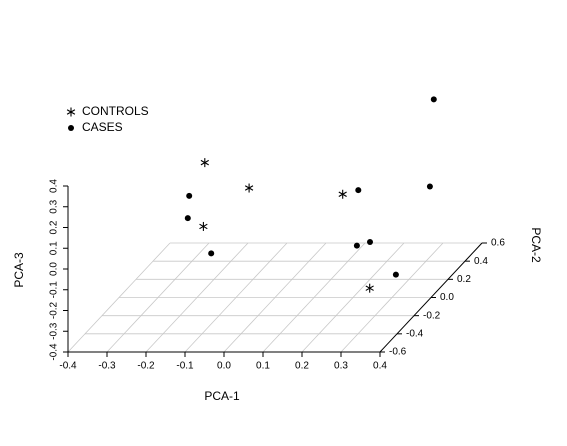  I want to click on x-axis-label: PCA-1, so click(222, 396).